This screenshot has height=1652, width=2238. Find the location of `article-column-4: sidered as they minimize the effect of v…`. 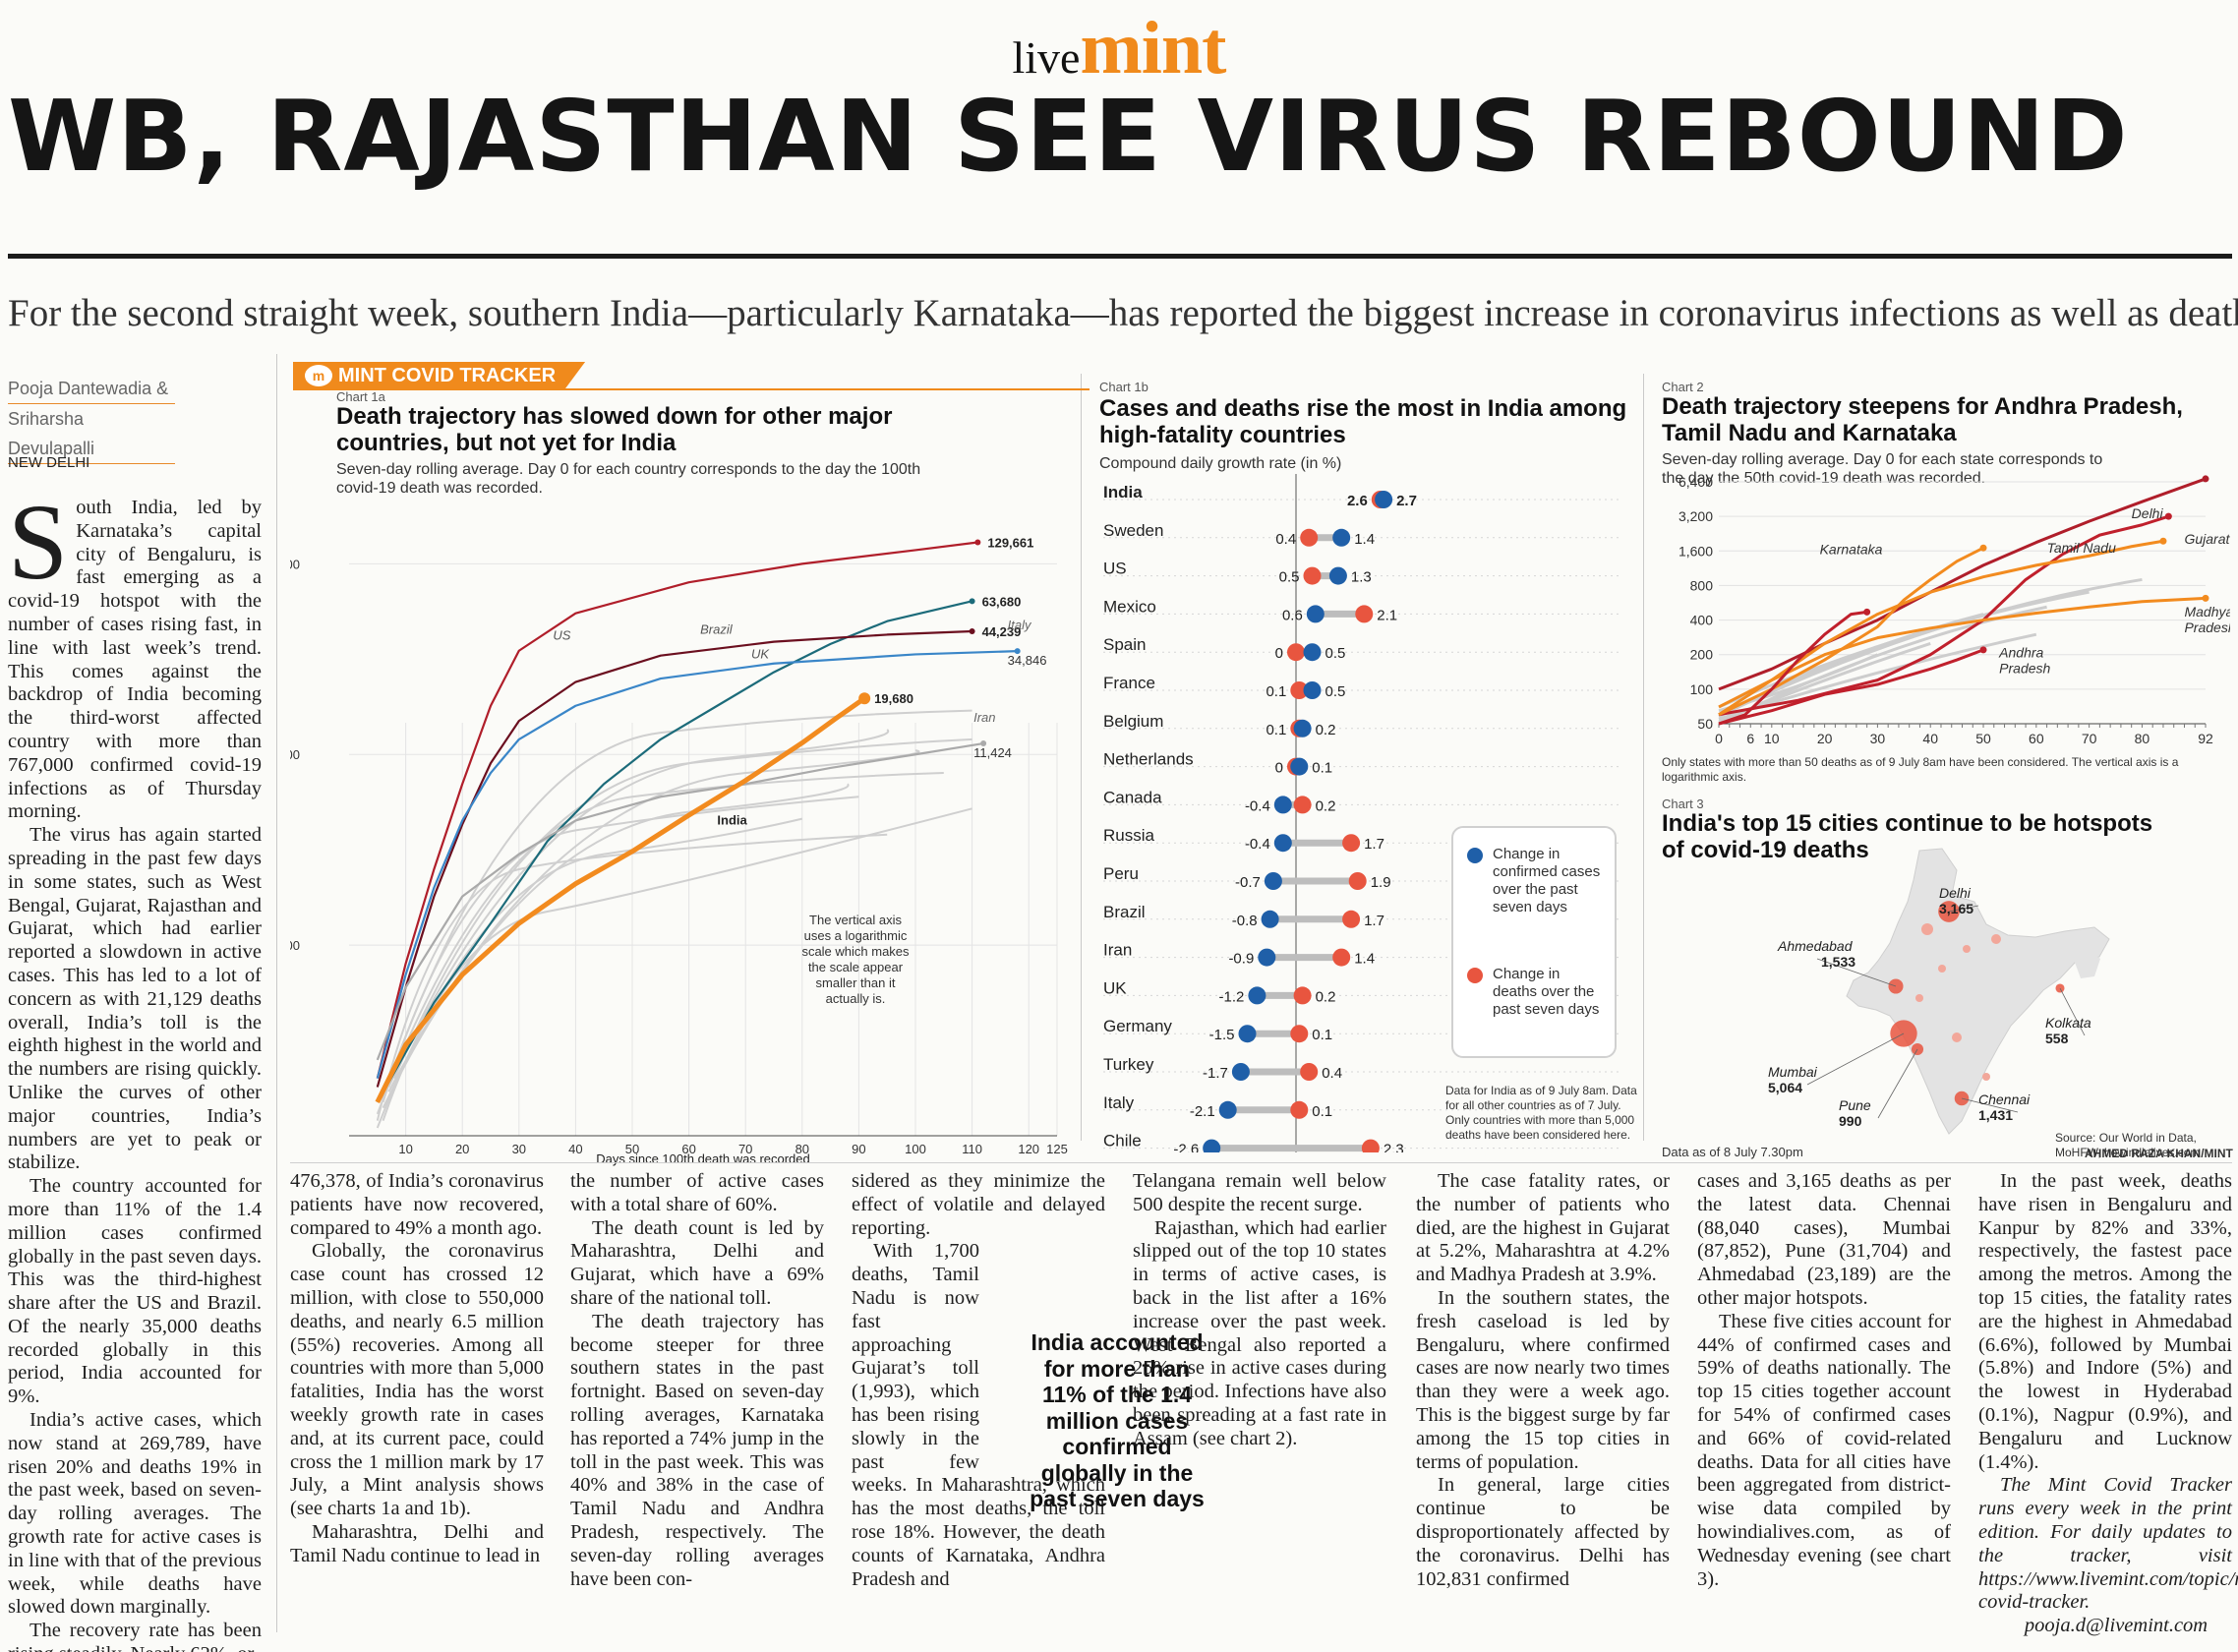

article-column-4: sidered as they minimize the effect of v… is located at coordinates (978, 1380).